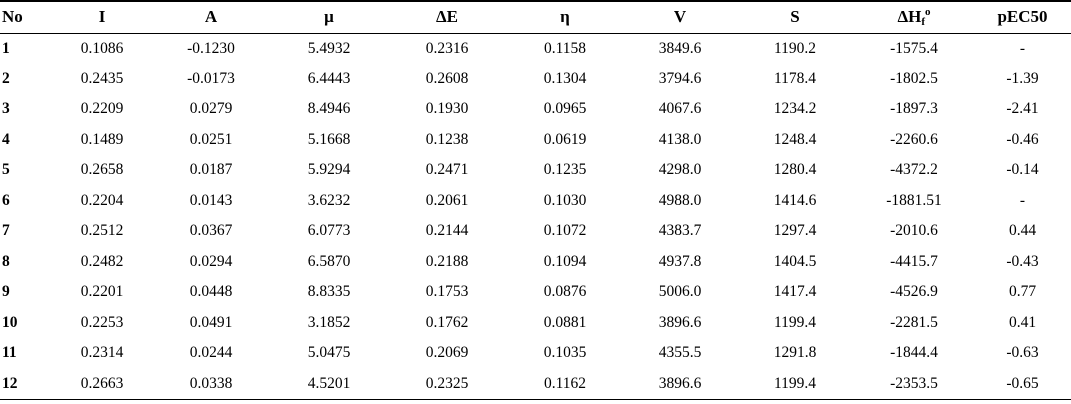 Image resolution: width=1071 pixels, height=404 pixels. What do you see at coordinates (914, 322) in the screenshot?
I see `cell-delta-hf: -2281.5` at bounding box center [914, 322].